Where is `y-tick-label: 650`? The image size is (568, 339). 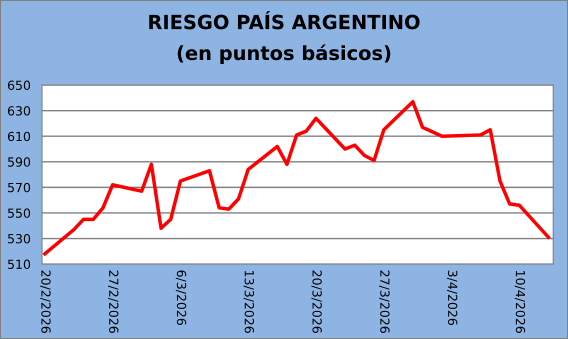 y-tick-label: 650 is located at coordinates (19, 85).